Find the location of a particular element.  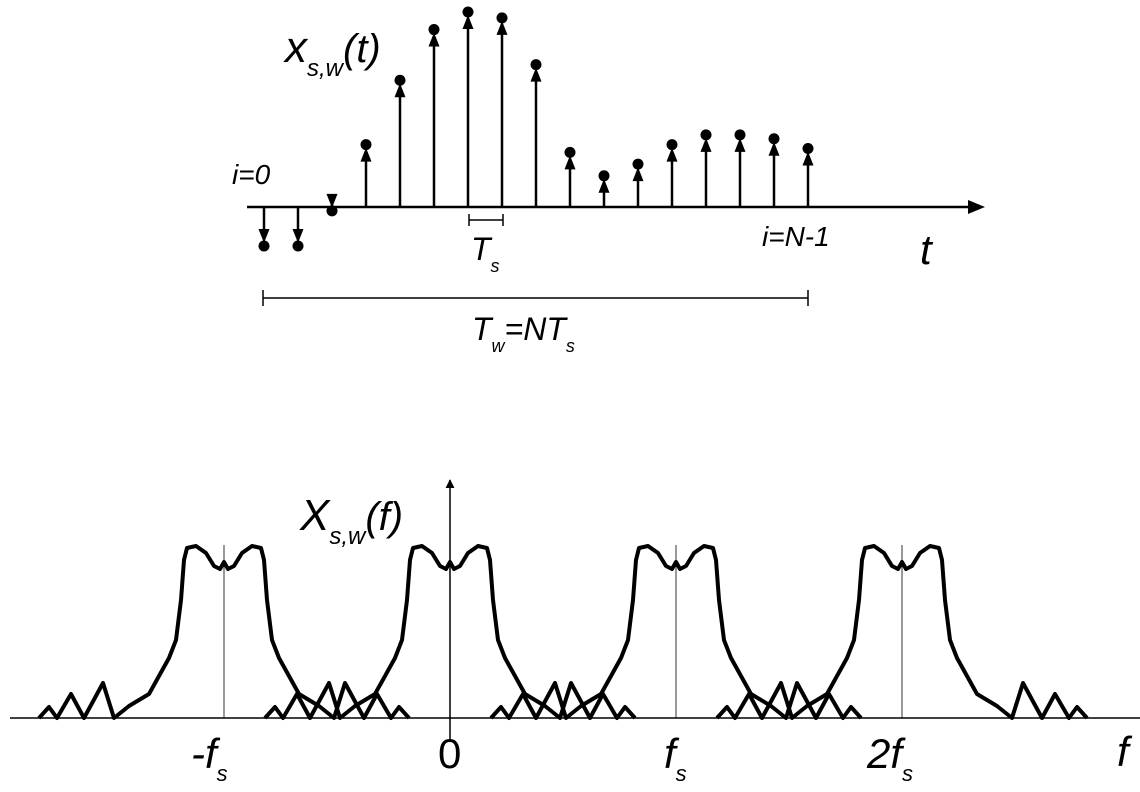

last-index-label: i=N-1 is located at coordinates (796, 236).